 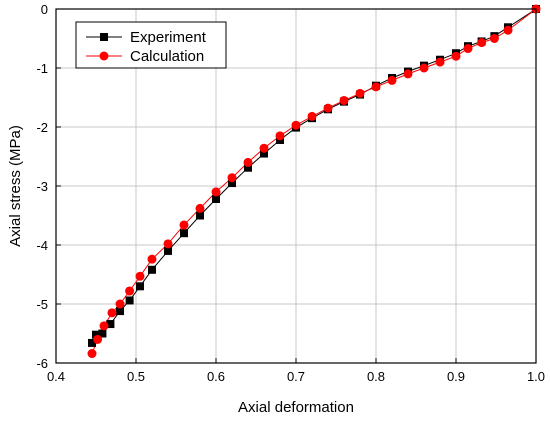 I want to click on legend-box, so click(x=151, y=45).